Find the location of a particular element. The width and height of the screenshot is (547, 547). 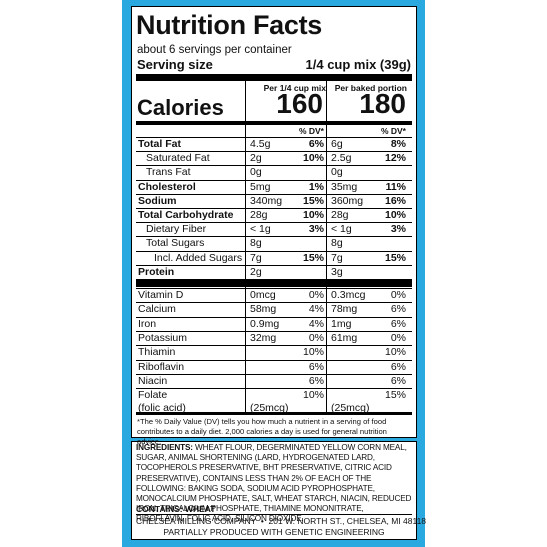

amount: 3g is located at coordinates (337, 271).